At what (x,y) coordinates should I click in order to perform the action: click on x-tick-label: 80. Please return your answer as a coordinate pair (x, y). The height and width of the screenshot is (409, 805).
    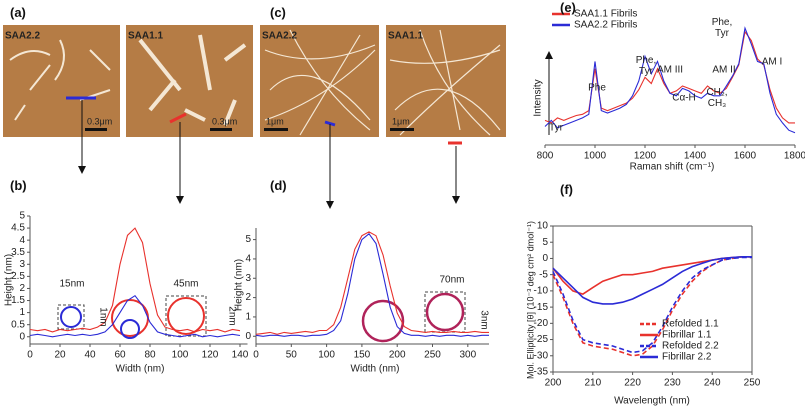
    Looking at the image, I should click on (150, 355).